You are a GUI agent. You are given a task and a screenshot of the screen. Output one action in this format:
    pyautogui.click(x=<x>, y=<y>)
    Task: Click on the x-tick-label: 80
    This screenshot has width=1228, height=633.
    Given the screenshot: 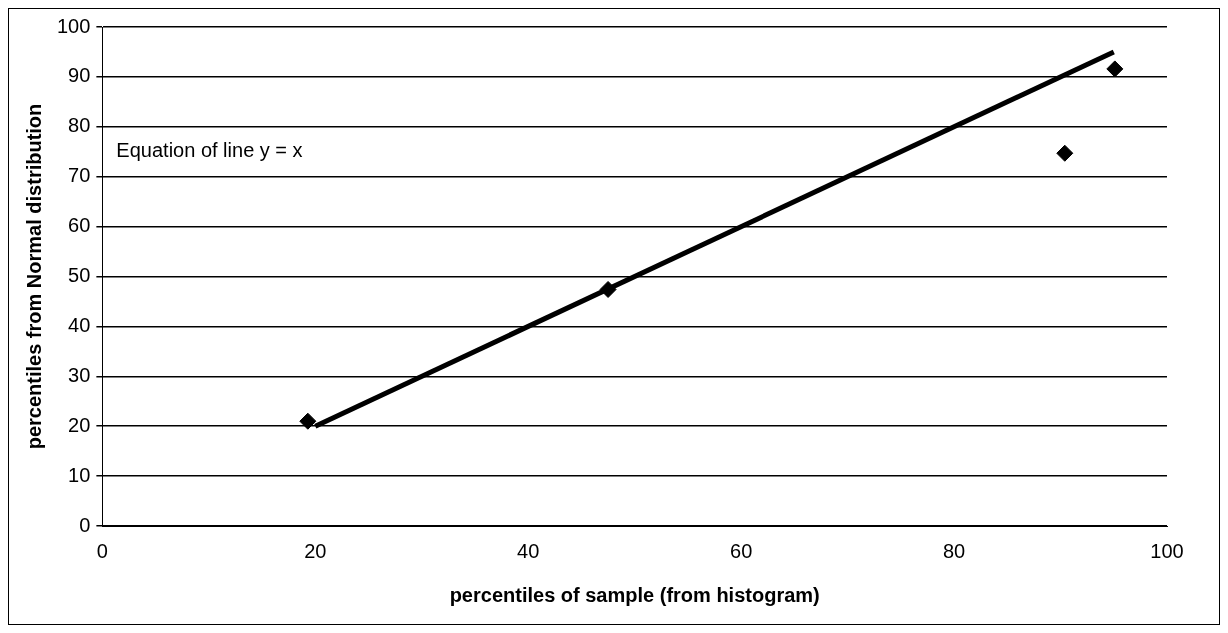 What is the action you would take?
    pyautogui.click(x=954, y=550)
    